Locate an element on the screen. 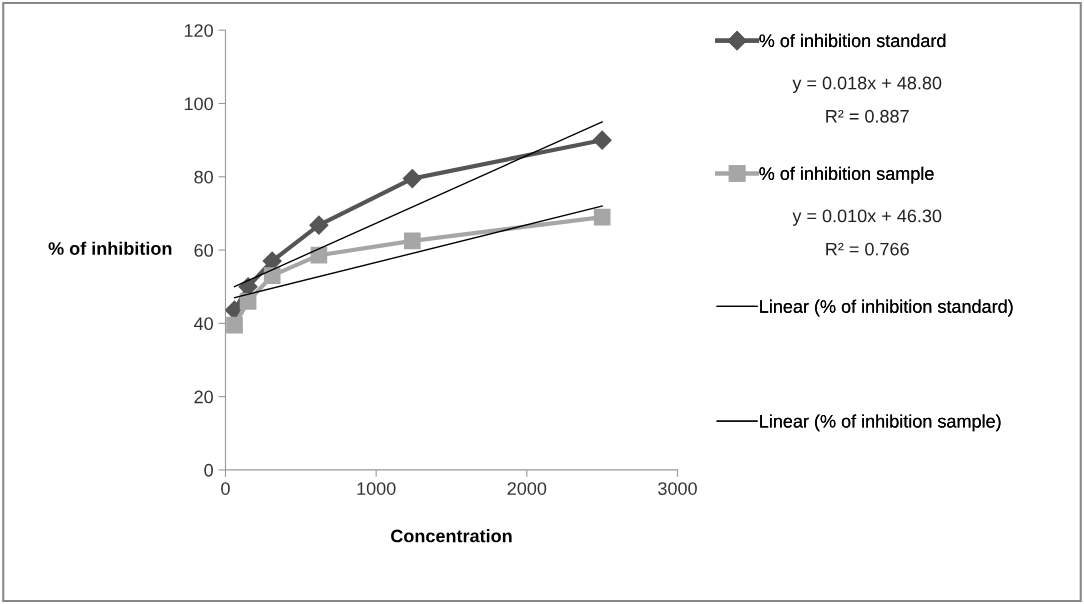  legend-label: % of inhibition standard is located at coordinates (852, 40).